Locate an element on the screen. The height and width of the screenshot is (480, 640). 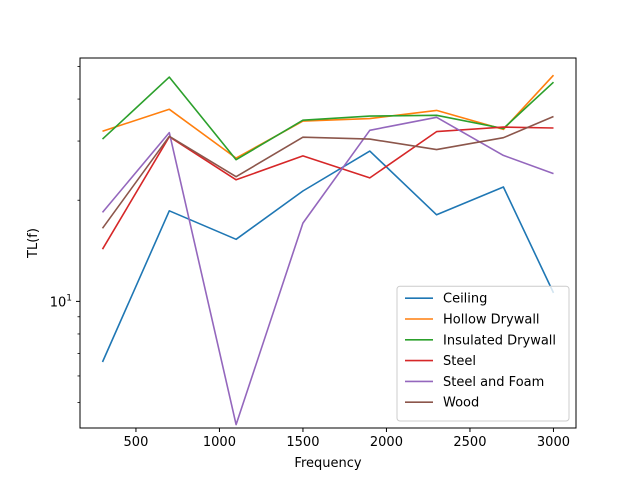
x-axis: 500 1000 1500 2000 2500 3000 is located at coordinates (347, 439).